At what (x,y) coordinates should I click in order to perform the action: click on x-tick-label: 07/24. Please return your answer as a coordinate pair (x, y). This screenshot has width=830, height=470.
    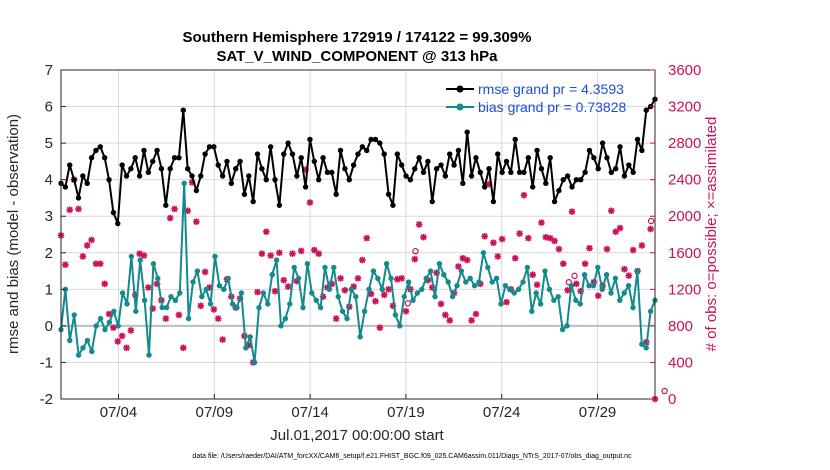
    Looking at the image, I should click on (502, 412).